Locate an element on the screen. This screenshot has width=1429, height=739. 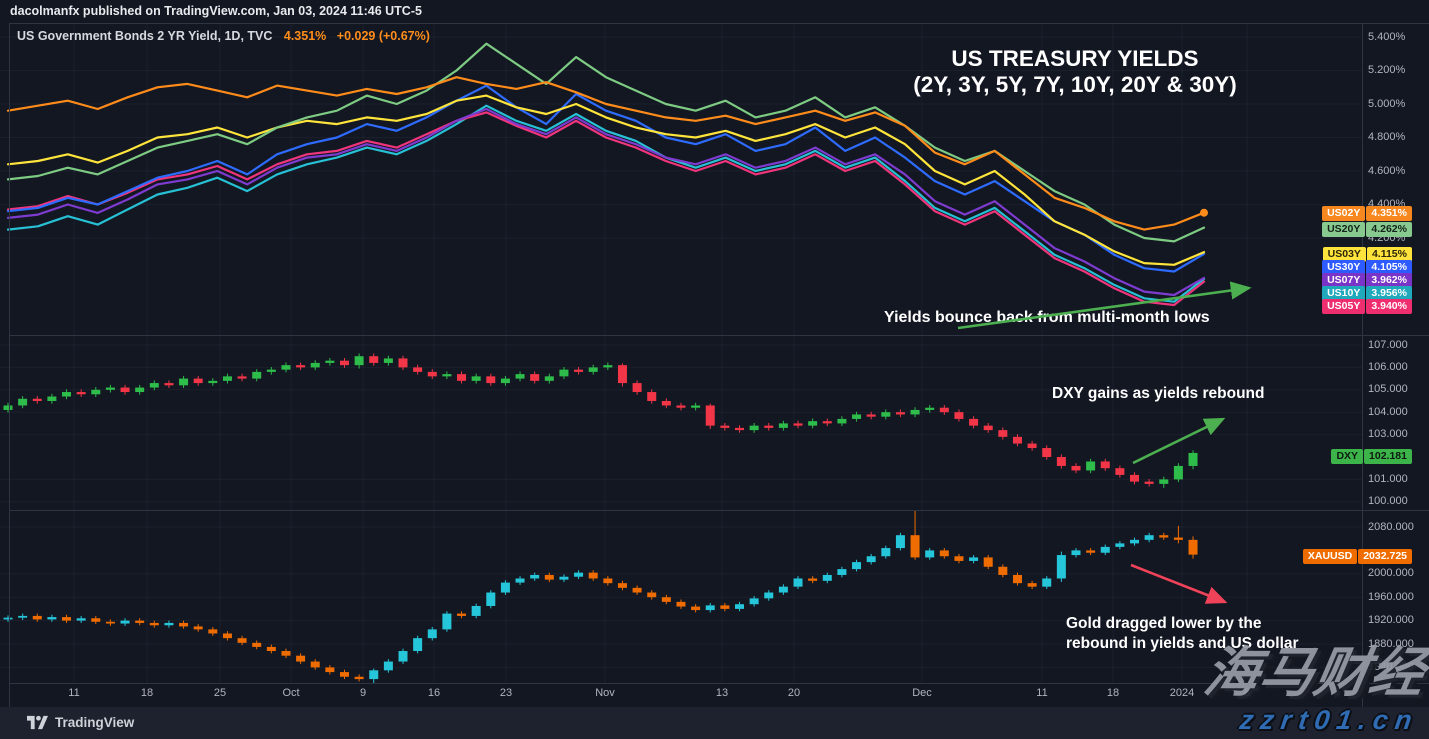
chart-top-border is located at coordinates (719, 23).